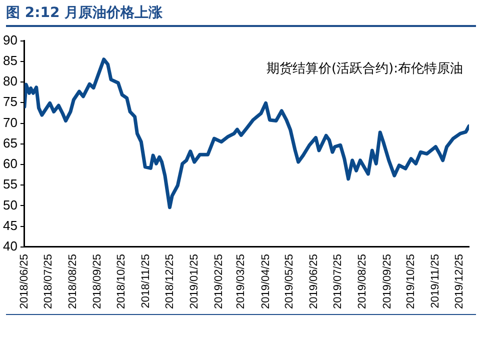  Describe the element at coordinates (10, 184) in the screenshot. I see `y-tick-label: 55` at that location.